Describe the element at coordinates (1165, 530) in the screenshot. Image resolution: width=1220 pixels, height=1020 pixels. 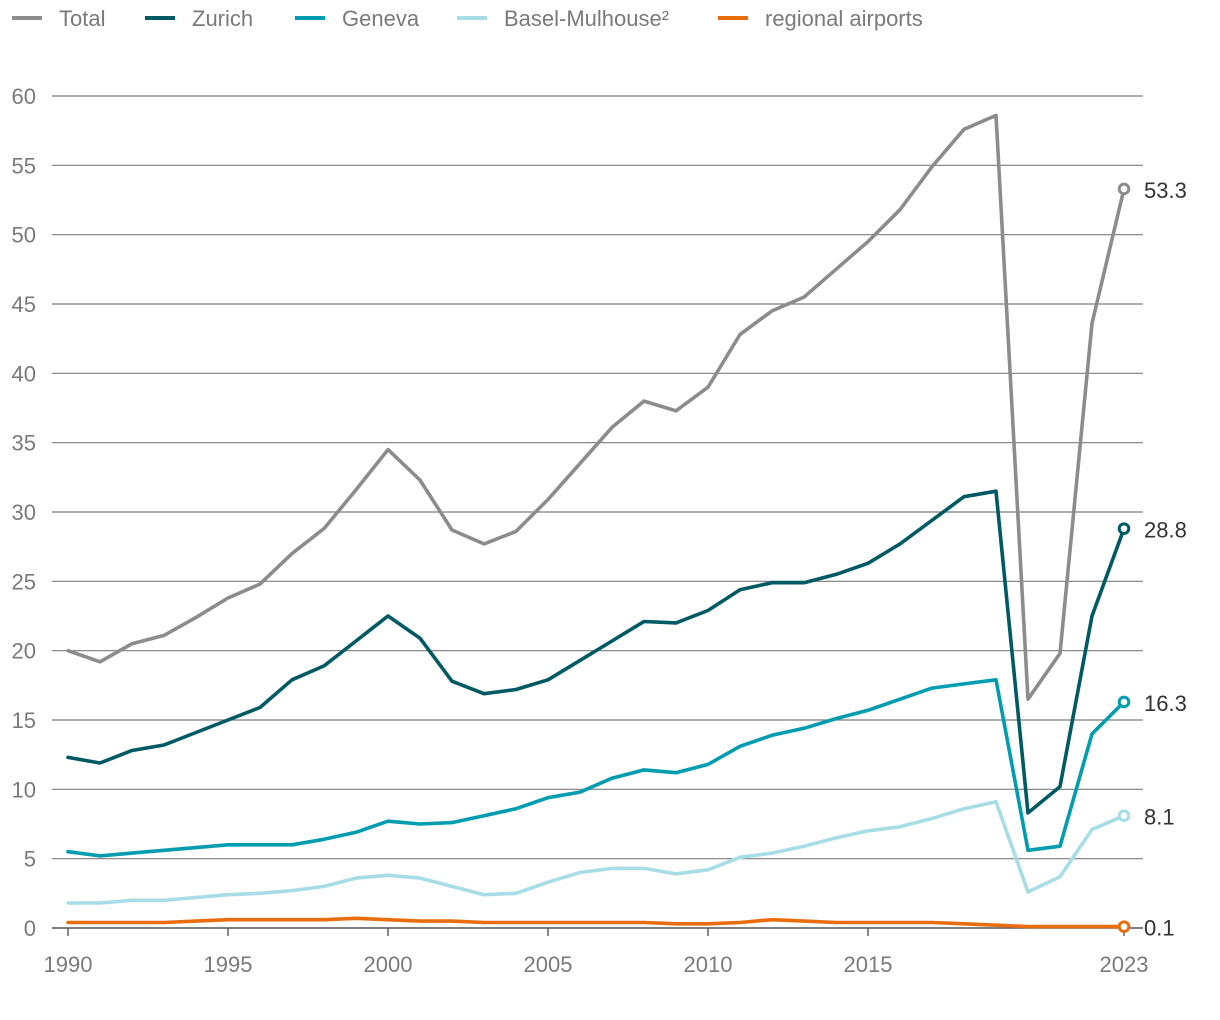
I see `end-value-label-1: 28.8` at that location.